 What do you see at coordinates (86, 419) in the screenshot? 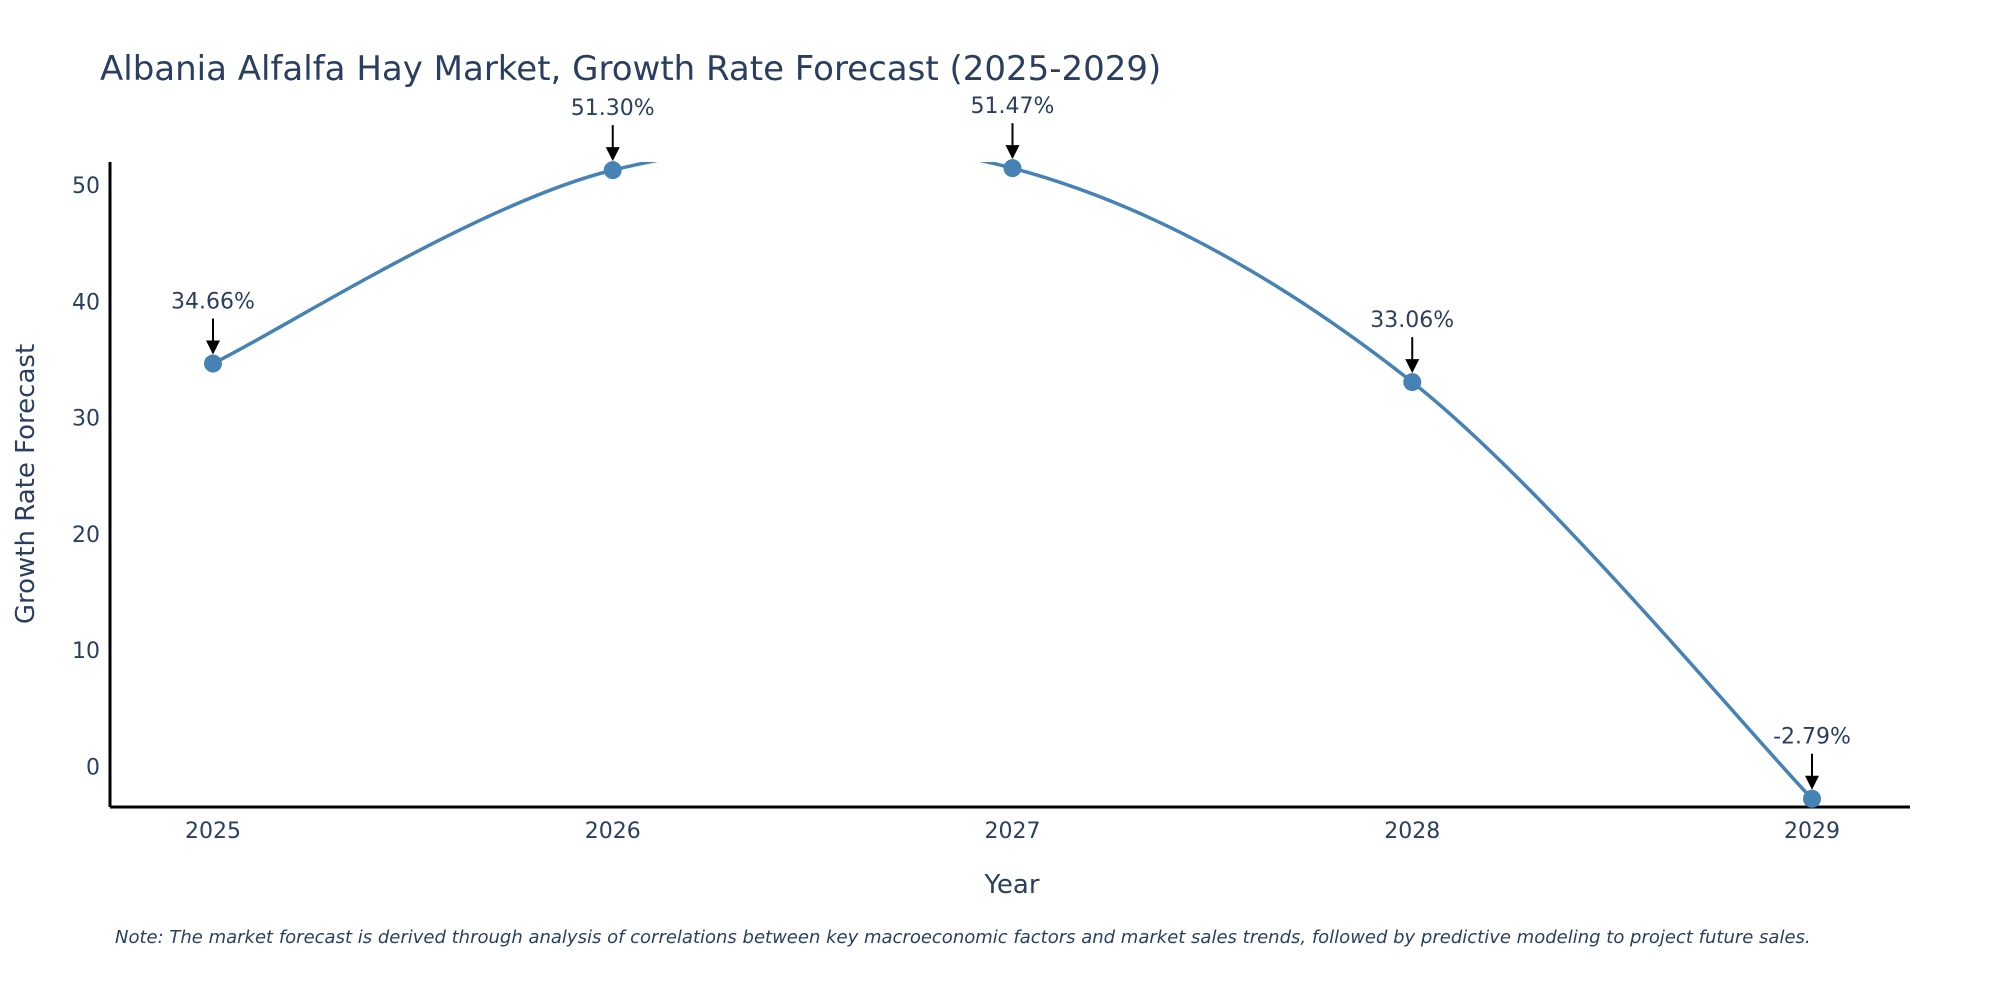
I see `y-tick-label: 30` at bounding box center [86, 419].